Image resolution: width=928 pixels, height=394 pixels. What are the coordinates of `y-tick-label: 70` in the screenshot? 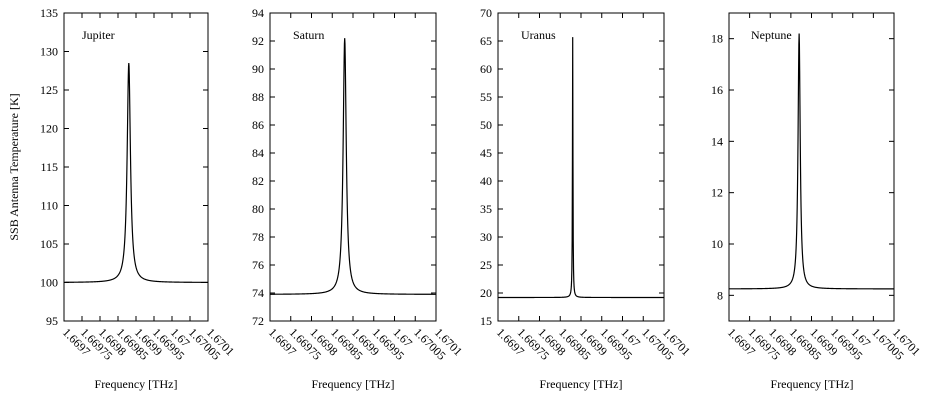 It's located at (486, 13).